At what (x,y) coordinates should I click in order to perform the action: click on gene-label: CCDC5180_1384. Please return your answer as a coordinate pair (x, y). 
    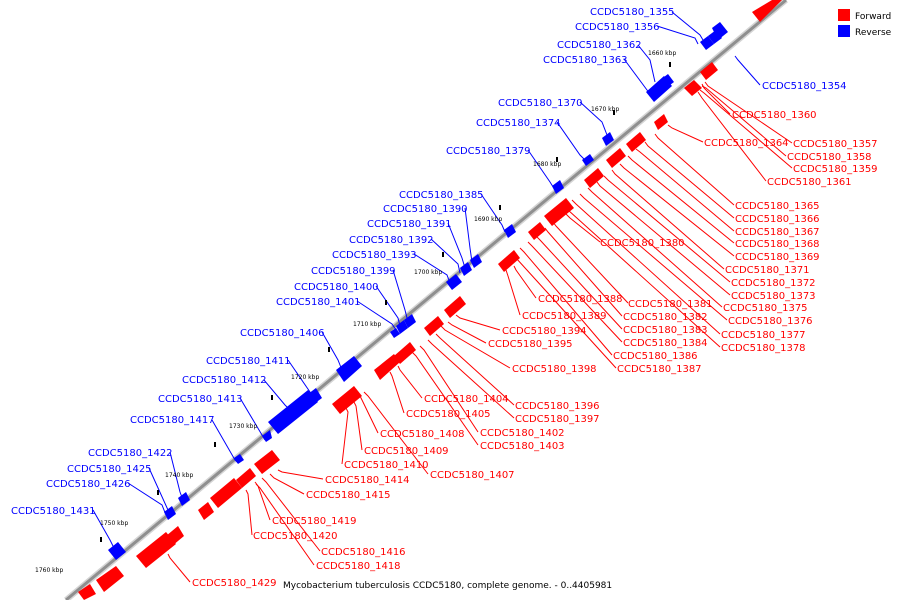
    Looking at the image, I should click on (665, 343).